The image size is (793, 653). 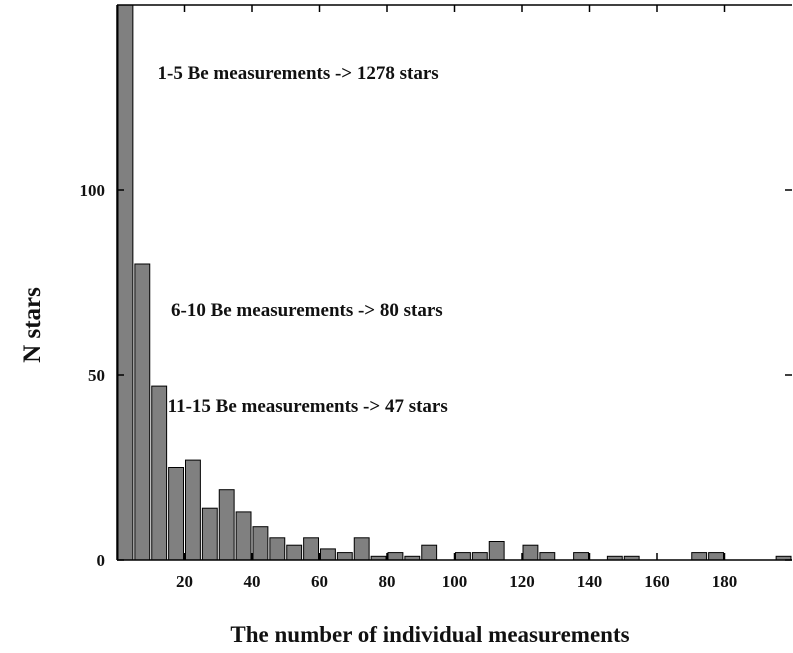 I want to click on annotation: 11-15 Be measurements -> 47 stars, so click(x=308, y=406).